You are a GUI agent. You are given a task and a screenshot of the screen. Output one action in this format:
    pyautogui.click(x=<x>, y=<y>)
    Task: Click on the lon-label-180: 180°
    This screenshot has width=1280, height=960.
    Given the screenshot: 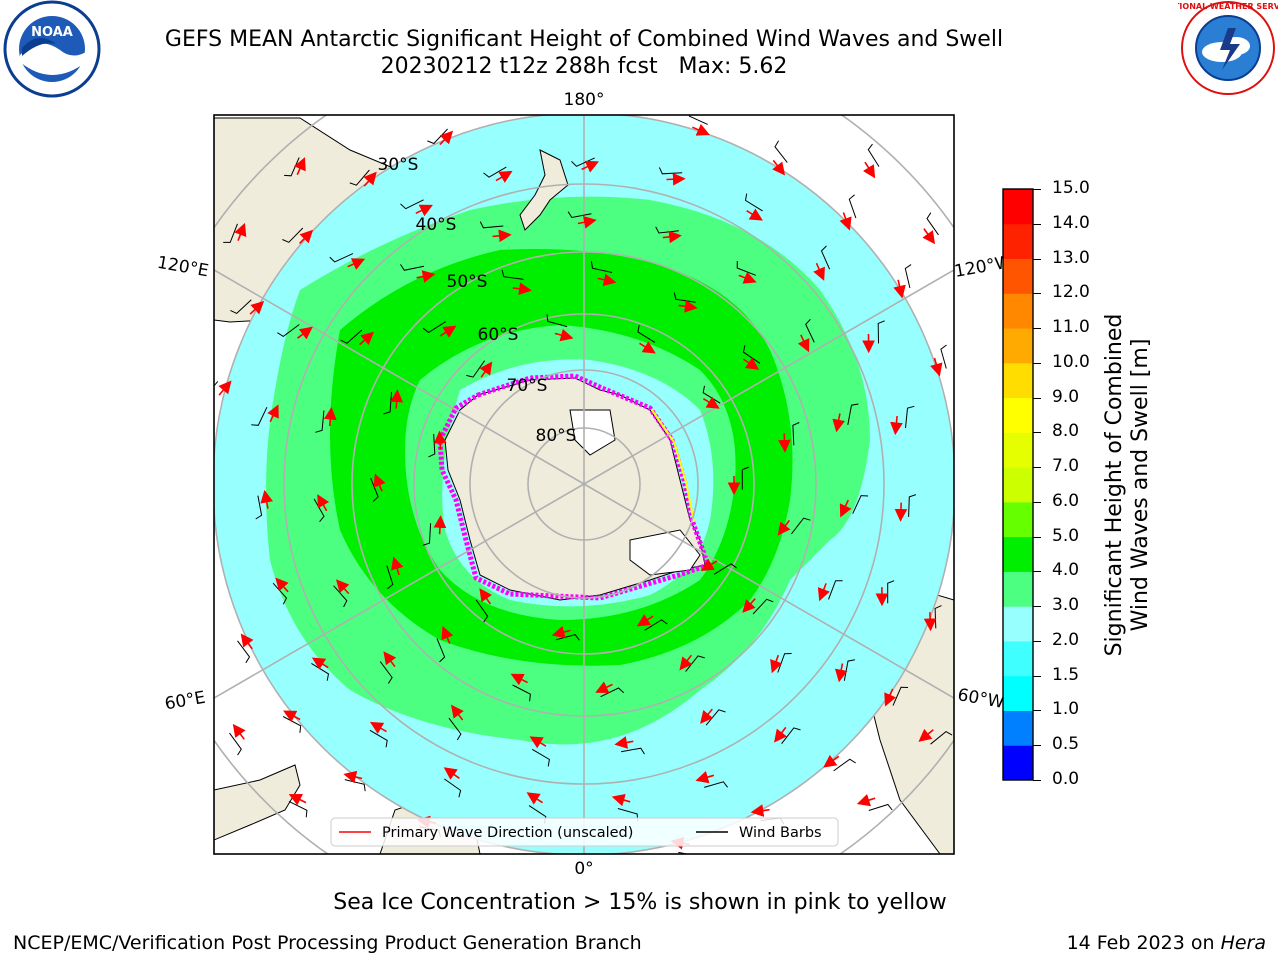 What is the action you would take?
    pyautogui.click(x=584, y=100)
    